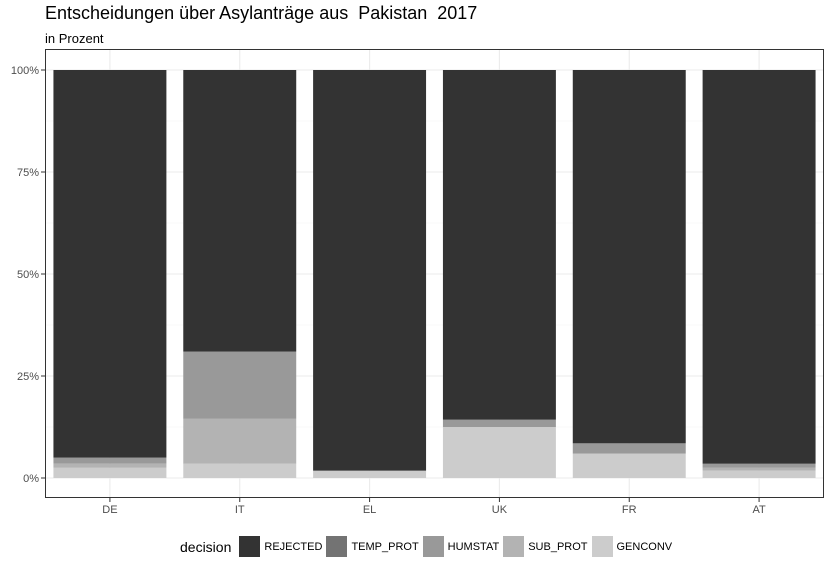 This screenshot has height=574, width=832. I want to click on legend-item: GENCONV, so click(632, 546).